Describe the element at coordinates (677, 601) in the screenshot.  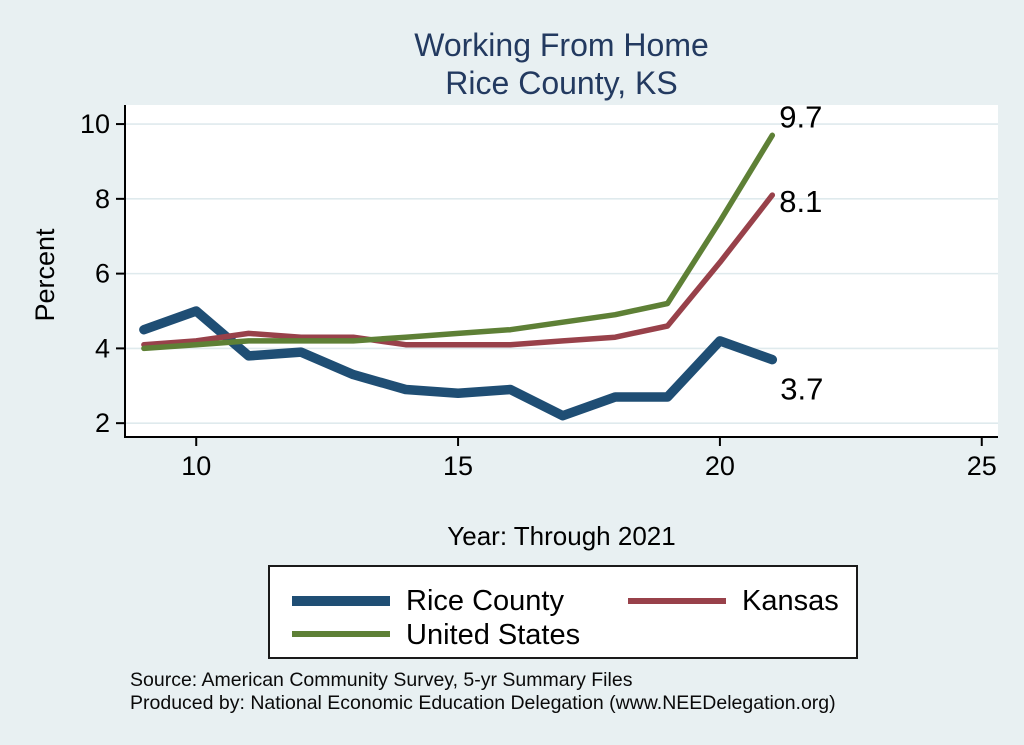
I see `legend-swatch-kansas` at that location.